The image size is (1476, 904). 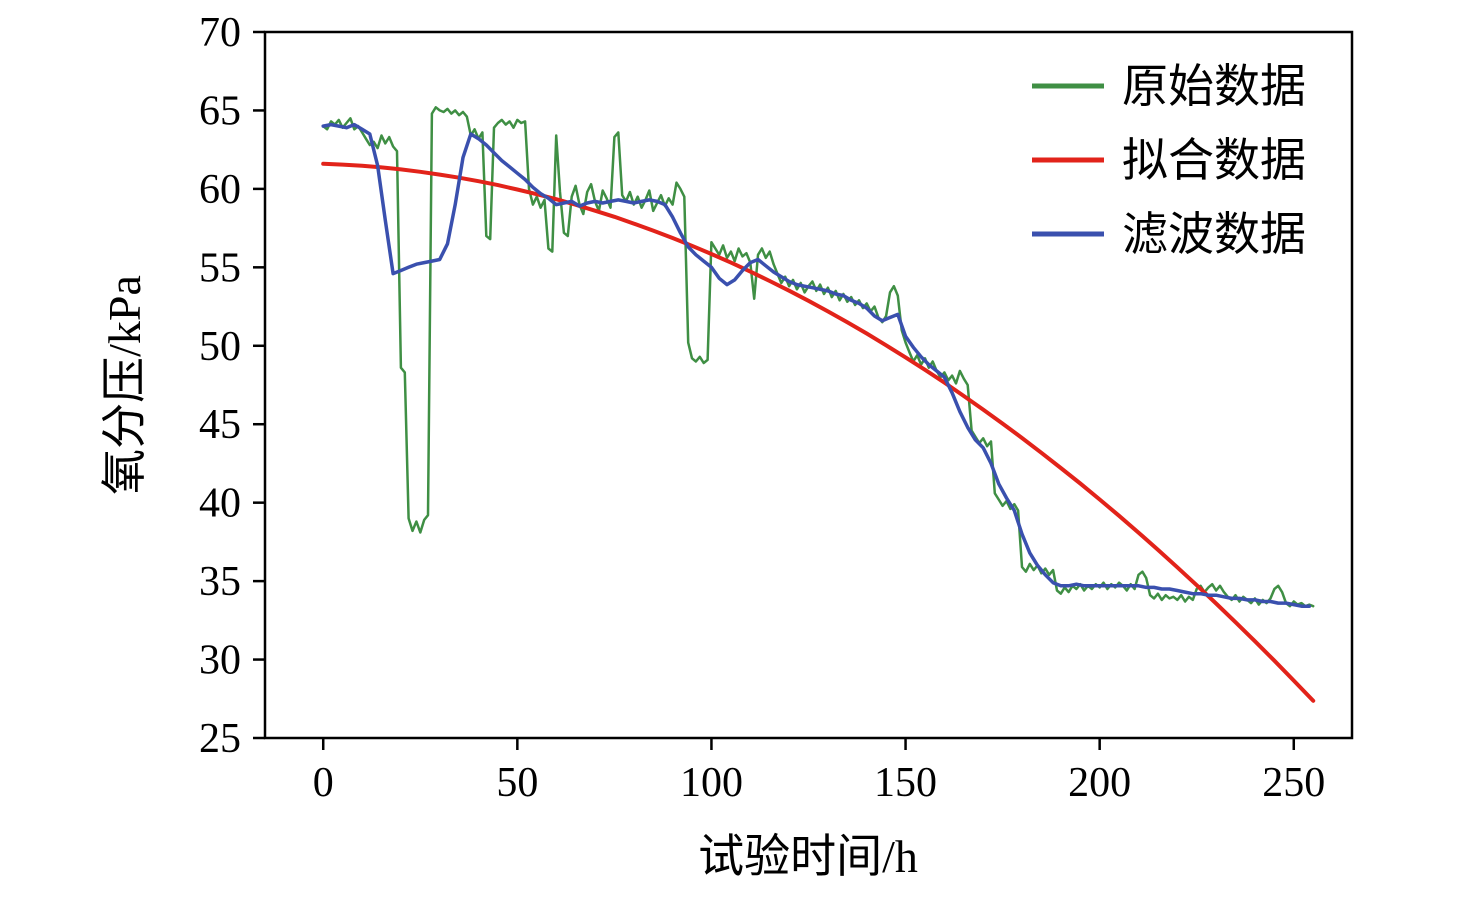 I want to click on x-tick-label: 250, so click(x=1293, y=783).